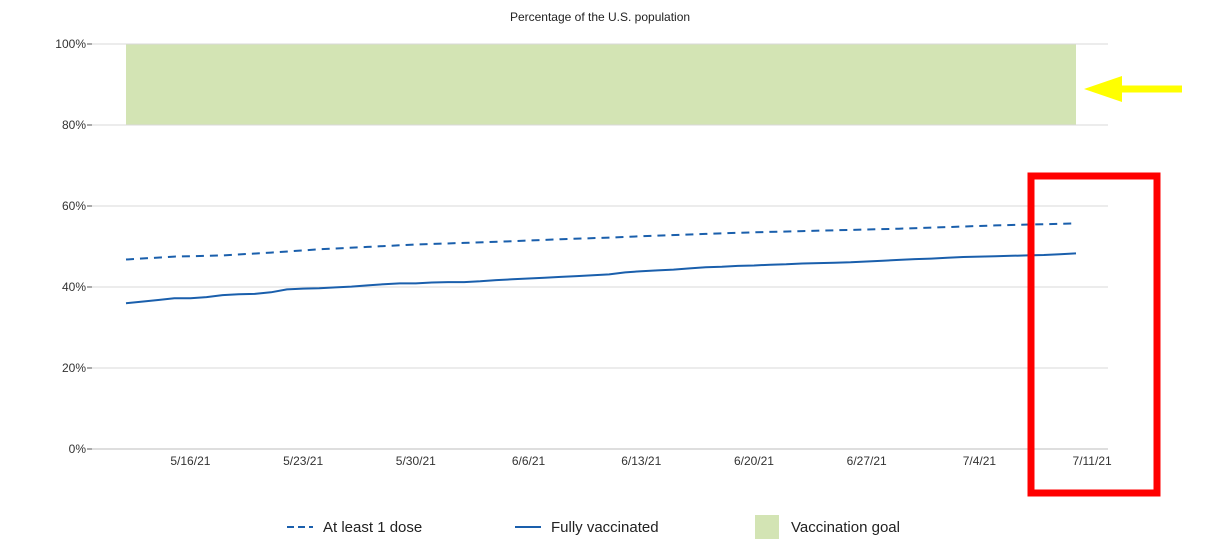 Image resolution: width=1206 pixels, height=560 pixels. Describe the element at coordinates (767, 527) in the screenshot. I see `legend-swatch-vaccination-goal` at that location.